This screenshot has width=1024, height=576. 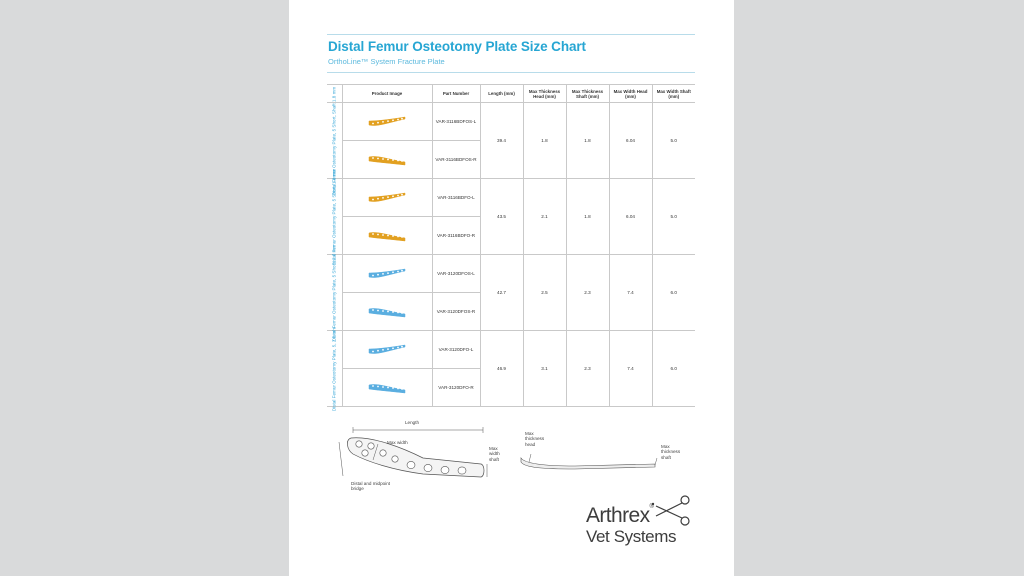 What do you see at coordinates (416, 457) in the screenshot?
I see `plate-outline` at bounding box center [416, 457].